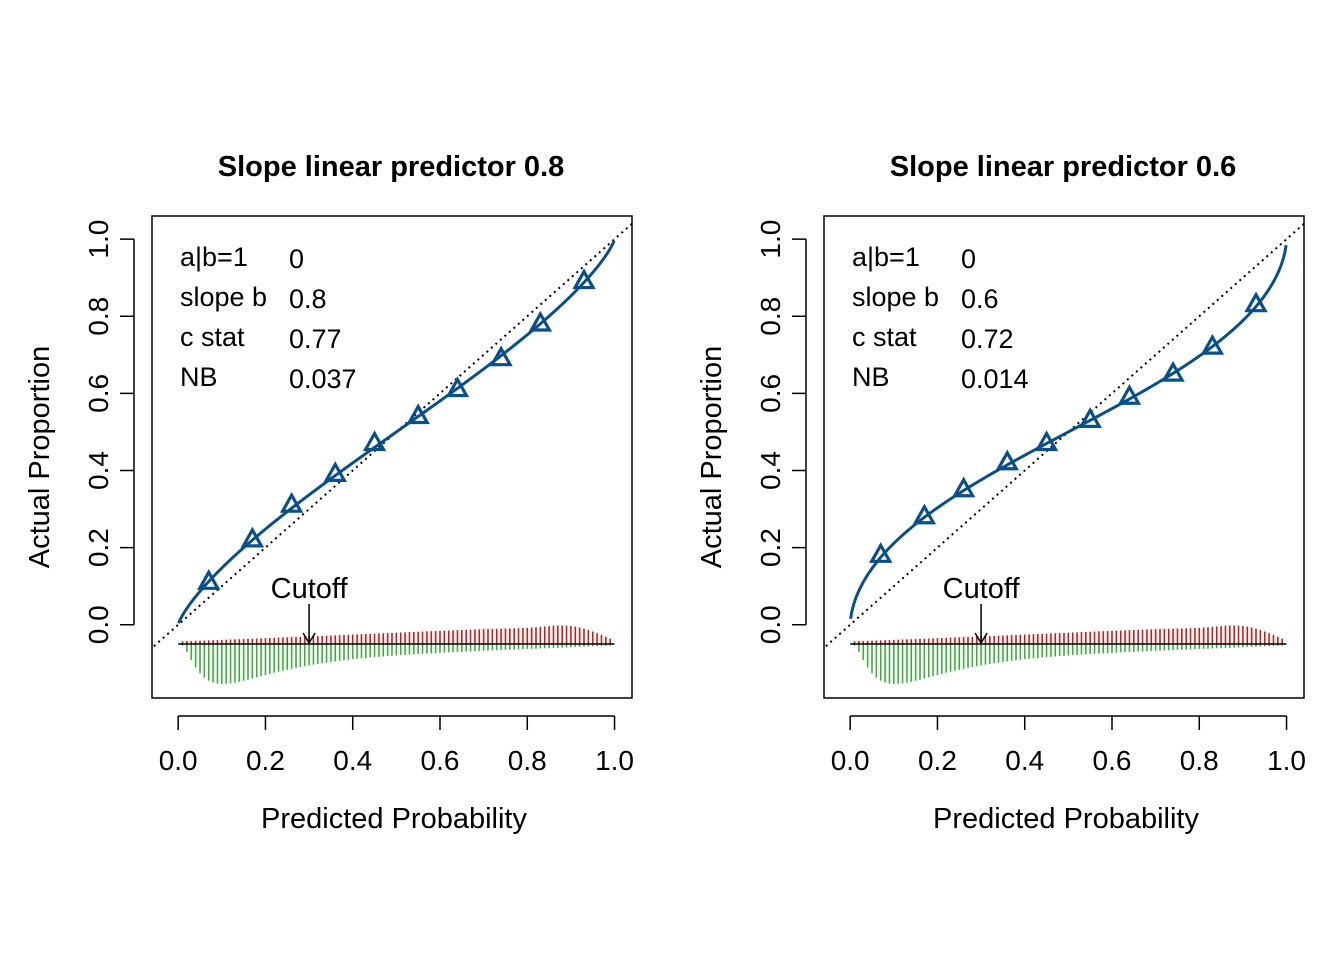 This screenshot has height=960, width=1344. I want to click on stat-value: 0.037, so click(323, 379).